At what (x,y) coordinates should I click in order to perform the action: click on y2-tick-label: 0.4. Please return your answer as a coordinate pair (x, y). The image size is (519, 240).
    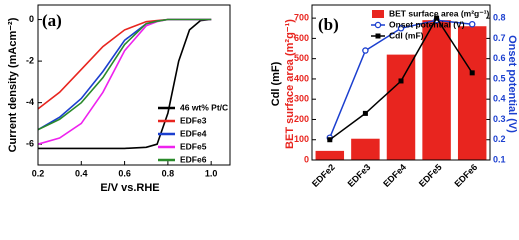
    Looking at the image, I should click on (499, 99).